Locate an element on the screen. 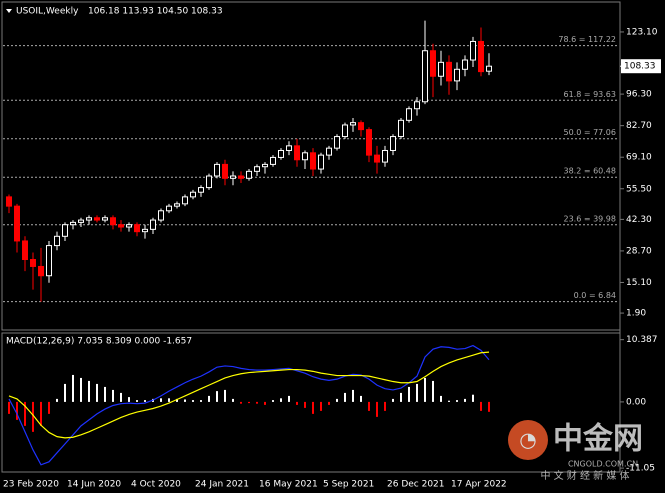 The height and width of the screenshot is (493, 665). ohlc-text: 106.18 113.93 104.50 108.33 is located at coordinates (155, 12).